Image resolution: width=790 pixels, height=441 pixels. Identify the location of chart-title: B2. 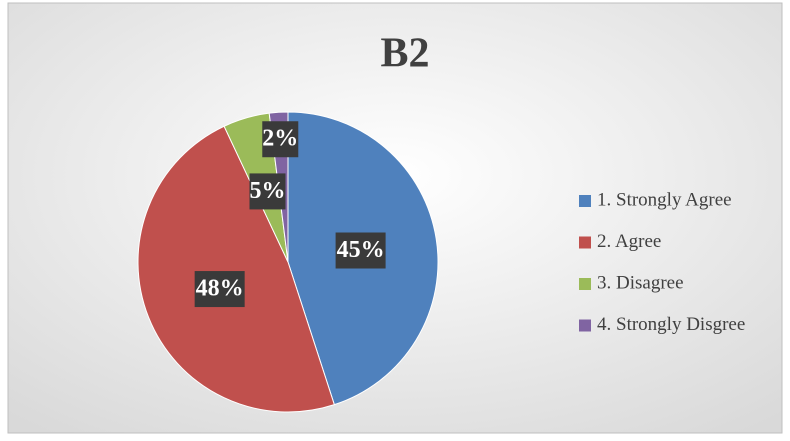
(404, 54).